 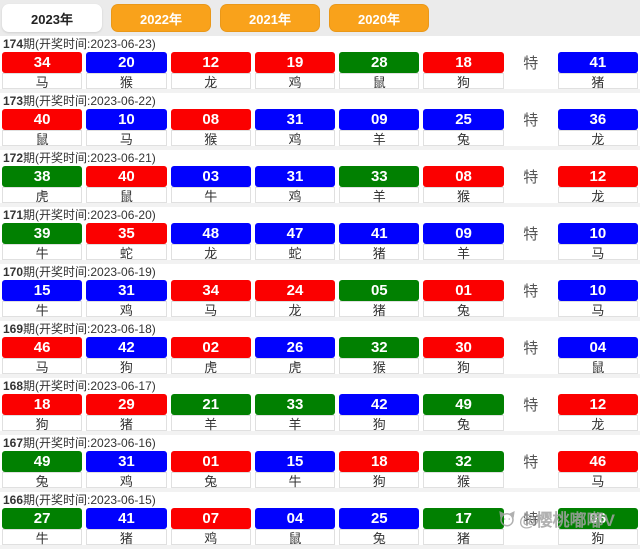 I want to click on draw-header: 174期(开奖时间:2023-06-23), so click(x=320, y=44).